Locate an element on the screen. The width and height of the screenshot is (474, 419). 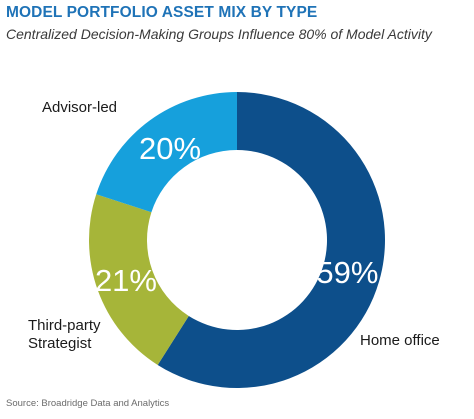
category-label: Third-party is located at coordinates (64, 325).